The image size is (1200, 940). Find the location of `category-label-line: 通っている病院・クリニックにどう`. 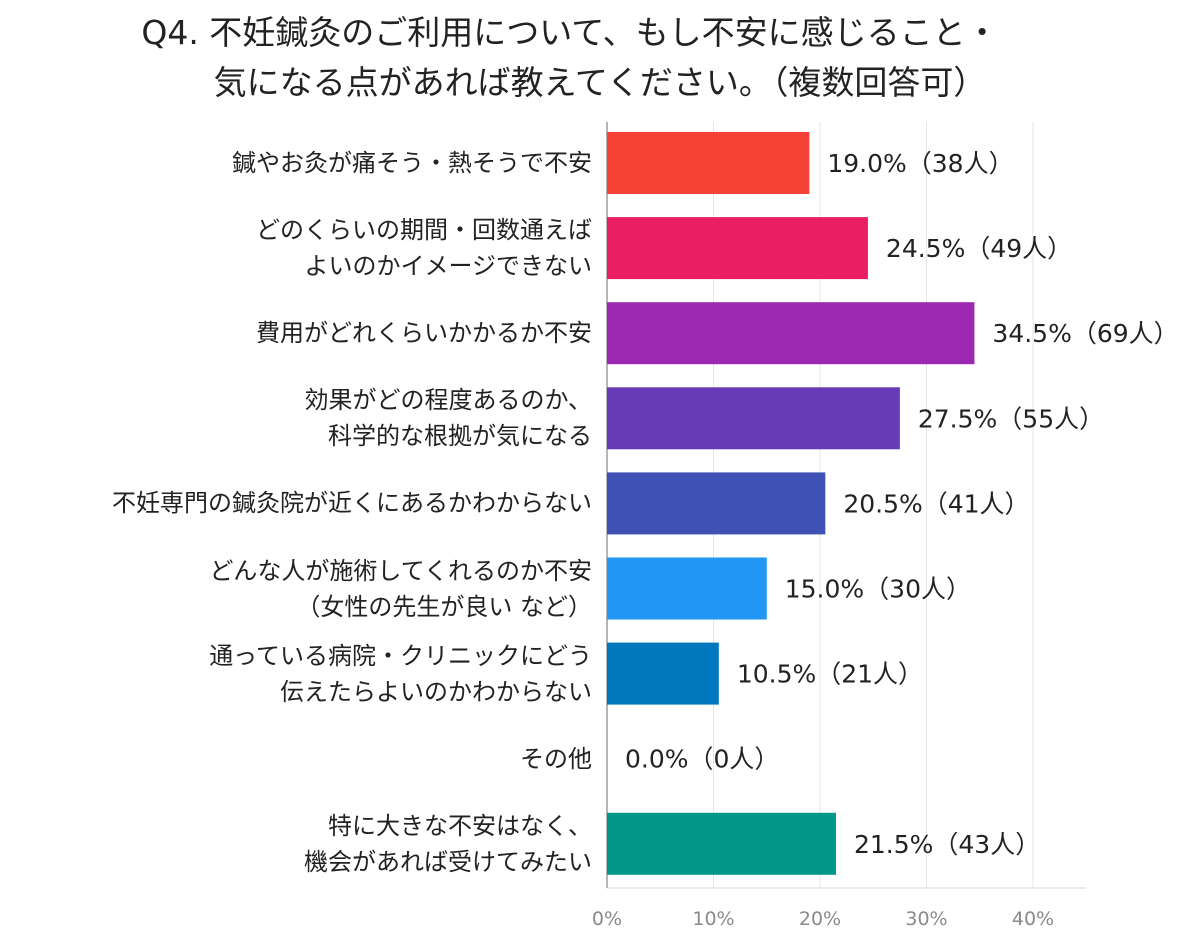

category-label-line: 通っている病院・クリニックにどう is located at coordinates (400, 655).